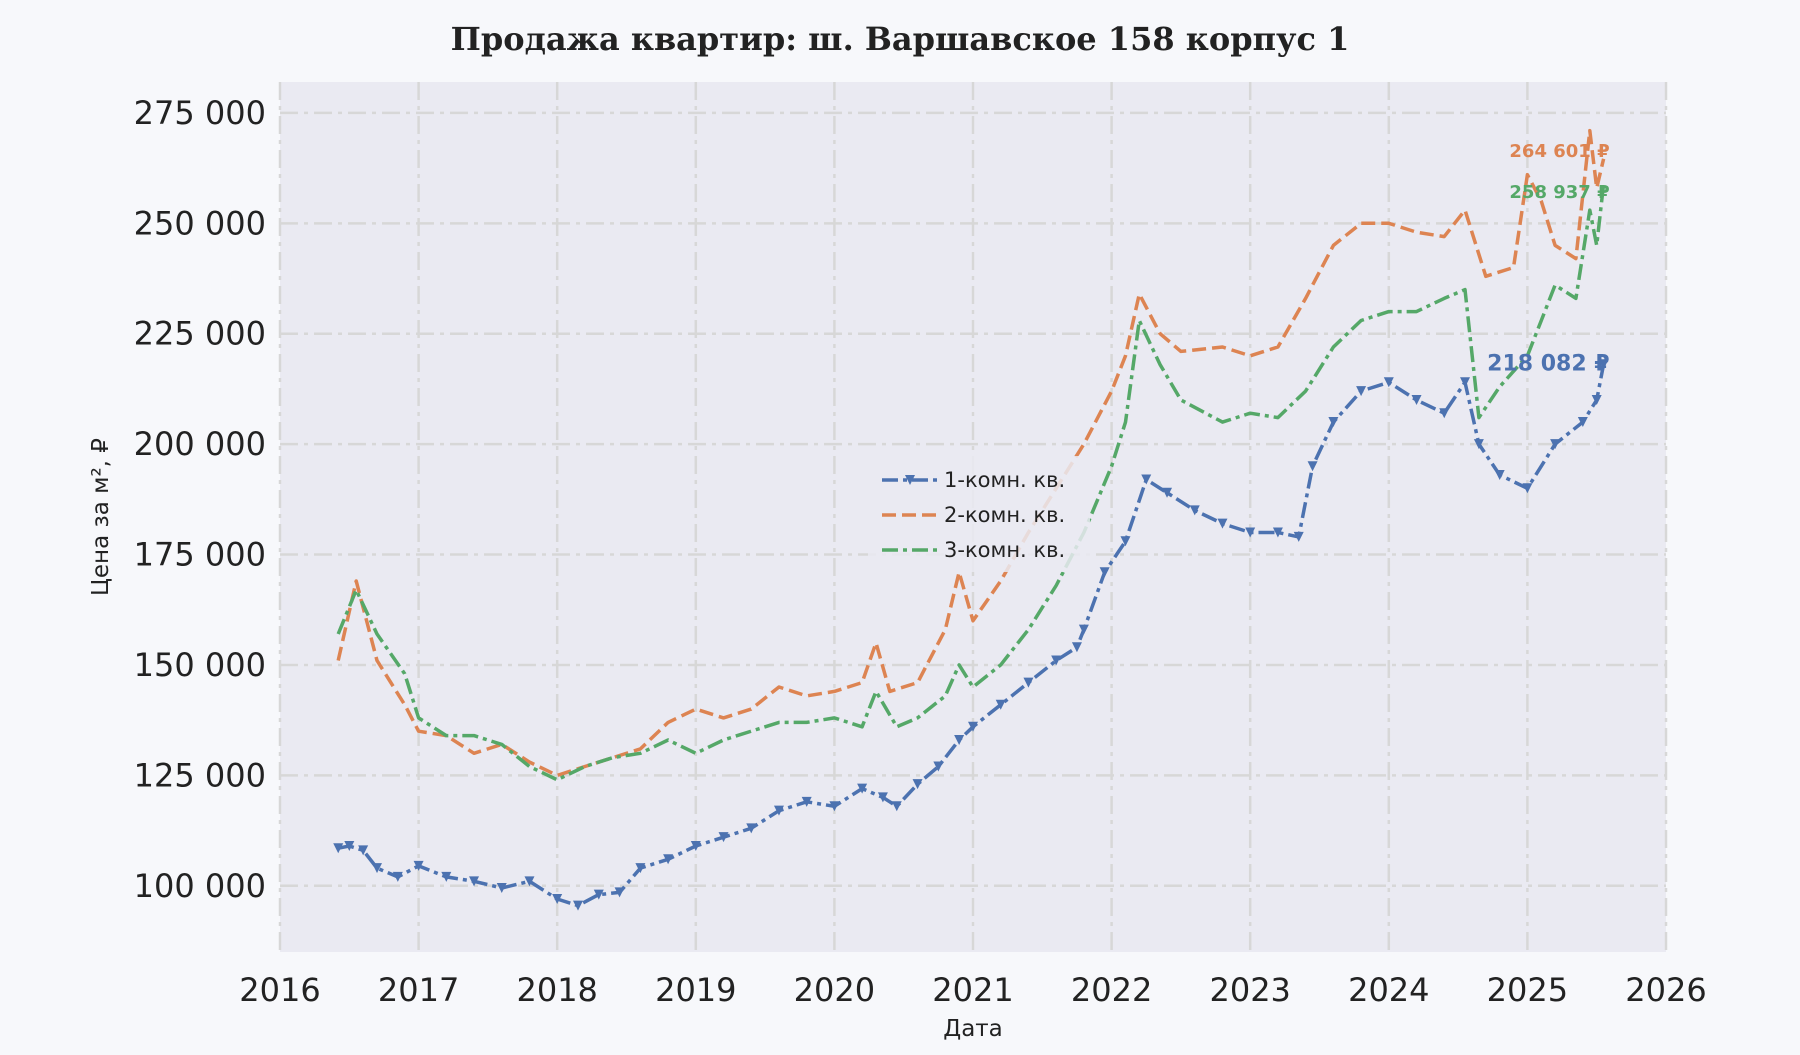 The height and width of the screenshot is (1055, 1800). Describe the element at coordinates (1004, 480) in the screenshot. I see `legend-label: 1-комн. кв.` at that location.